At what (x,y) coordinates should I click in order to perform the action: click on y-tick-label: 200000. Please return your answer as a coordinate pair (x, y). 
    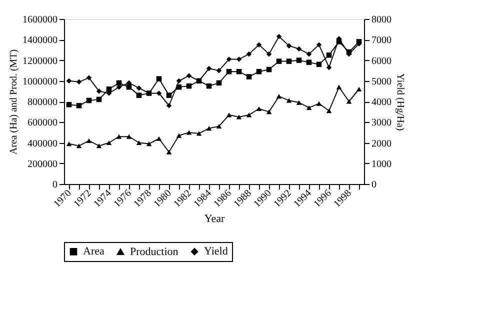
    Looking at the image, I should click on (43, 164).